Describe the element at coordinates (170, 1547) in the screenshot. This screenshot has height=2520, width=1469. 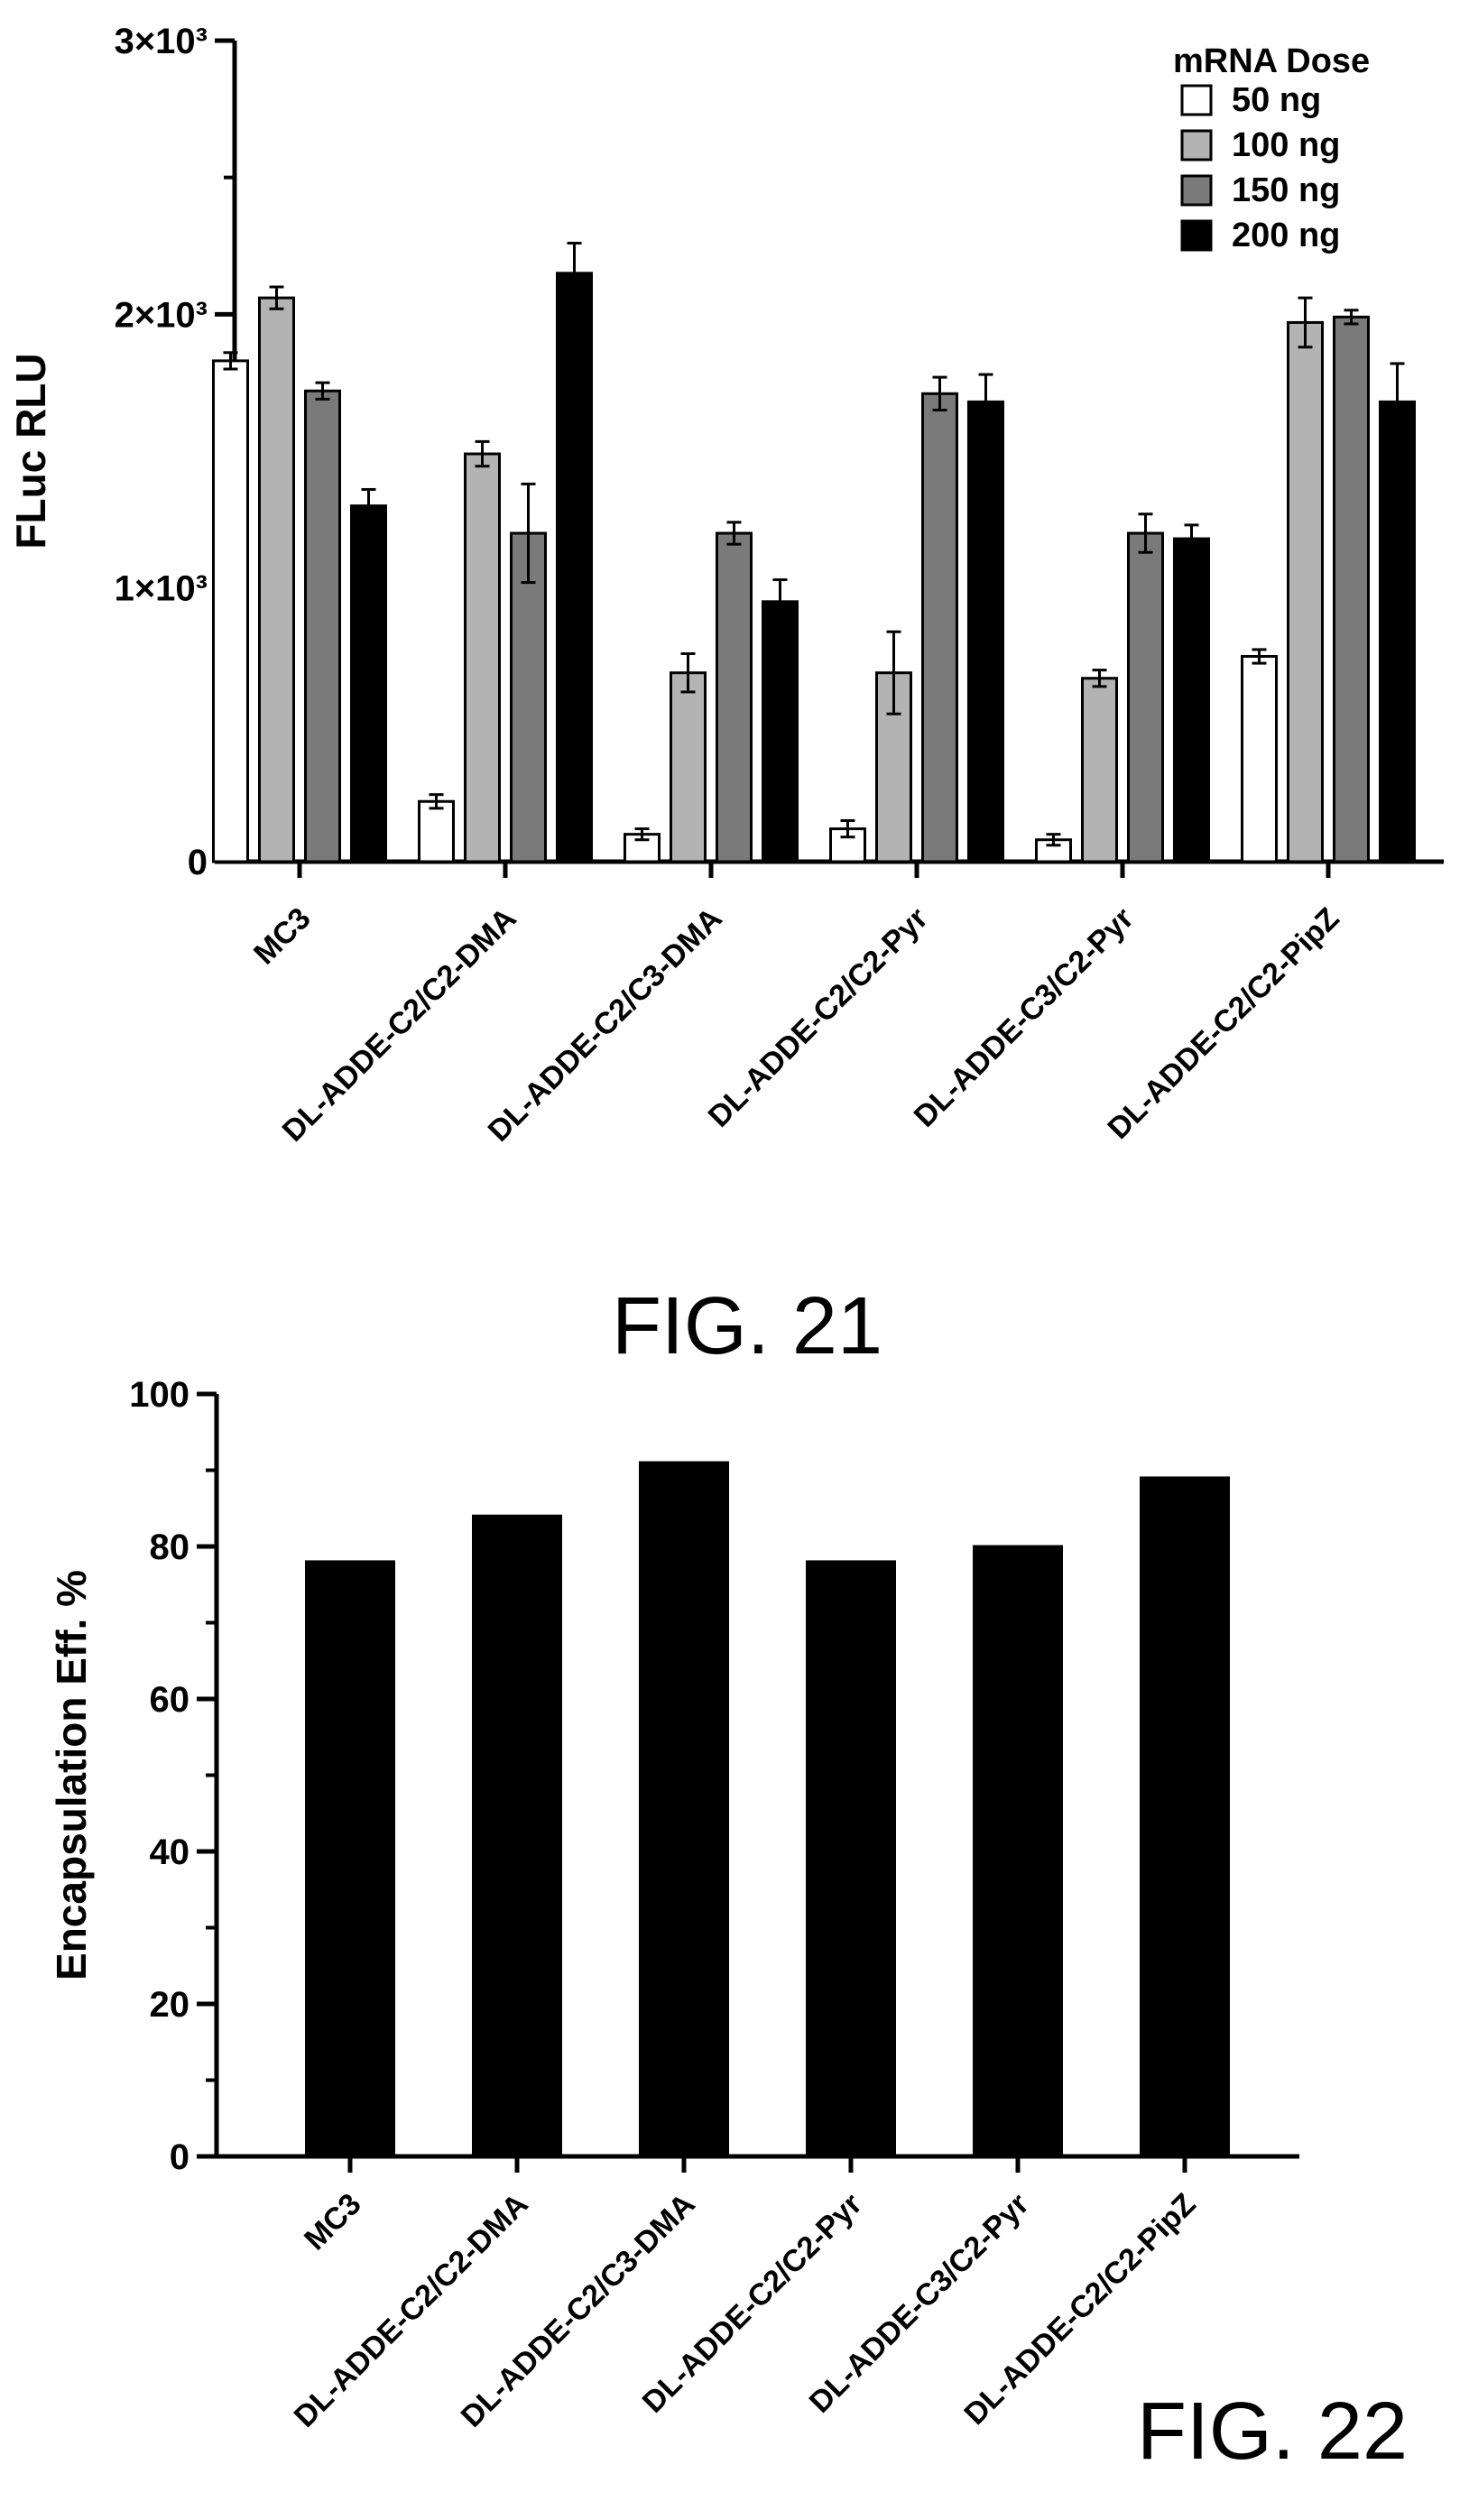
I see `y-tick-label: 80` at that location.